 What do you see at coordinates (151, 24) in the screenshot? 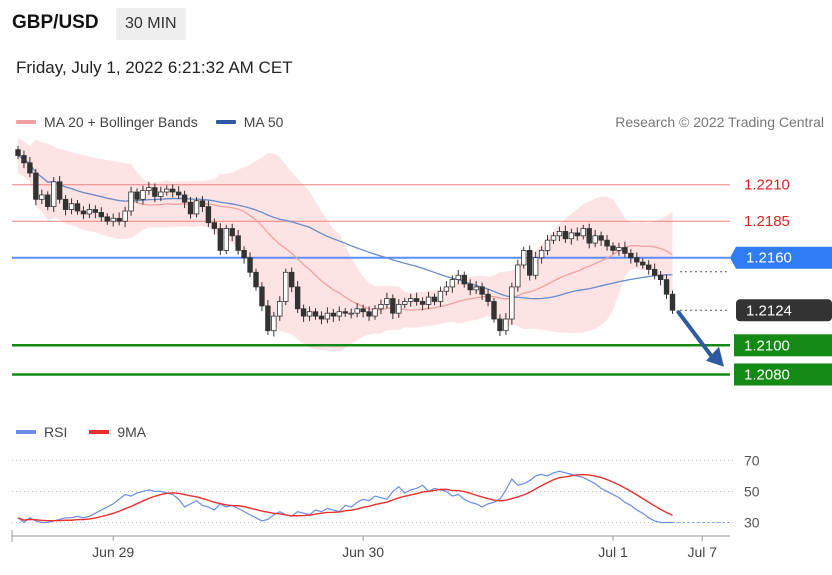
I see `timeframe-button: 30 MIN` at bounding box center [151, 24].